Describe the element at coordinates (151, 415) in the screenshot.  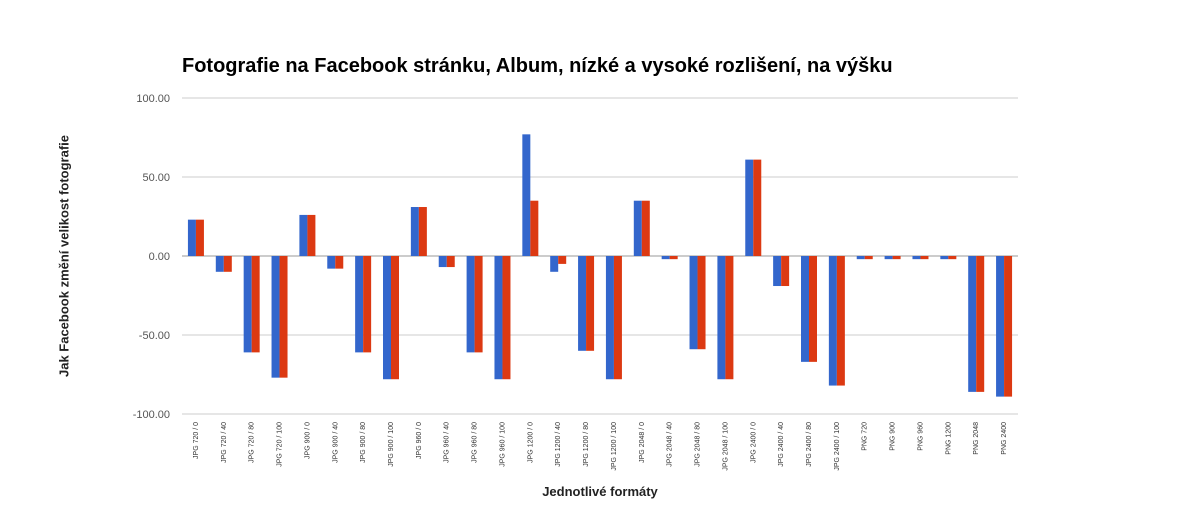
I see `y-tick-label: -100.00` at that location.